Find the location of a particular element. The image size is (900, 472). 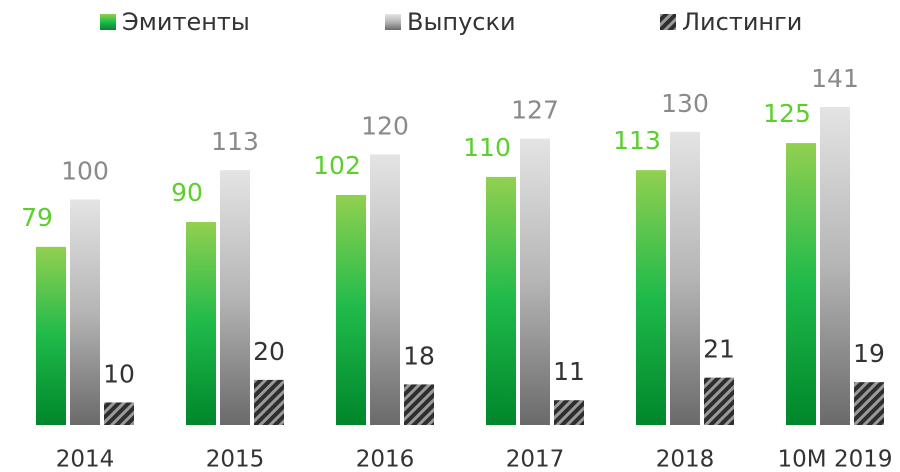

legend-label: Эмитенты is located at coordinates (186, 22).